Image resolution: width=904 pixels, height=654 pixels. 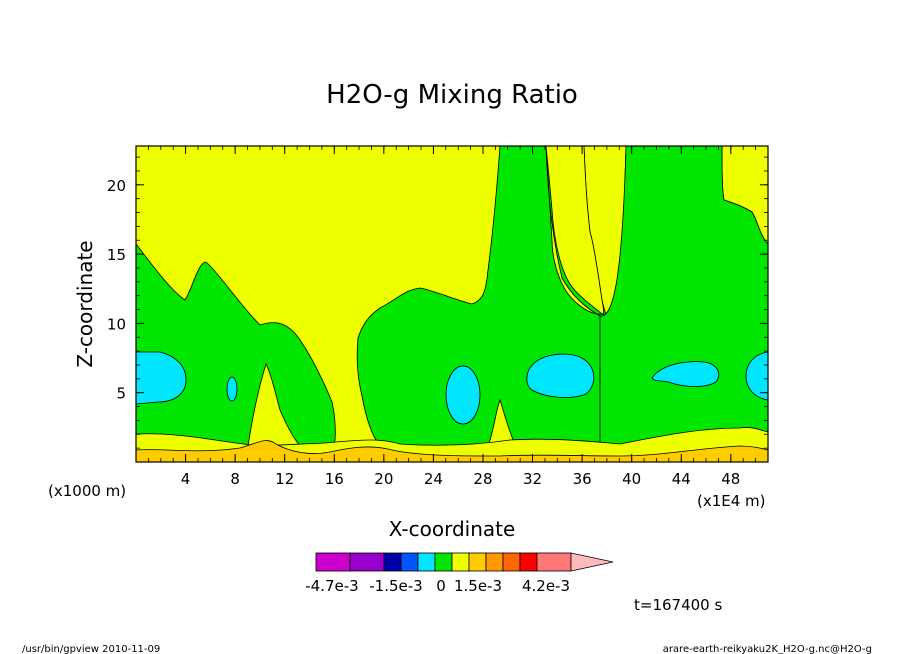 I want to click on x-tick-label: 48, so click(x=730, y=479).